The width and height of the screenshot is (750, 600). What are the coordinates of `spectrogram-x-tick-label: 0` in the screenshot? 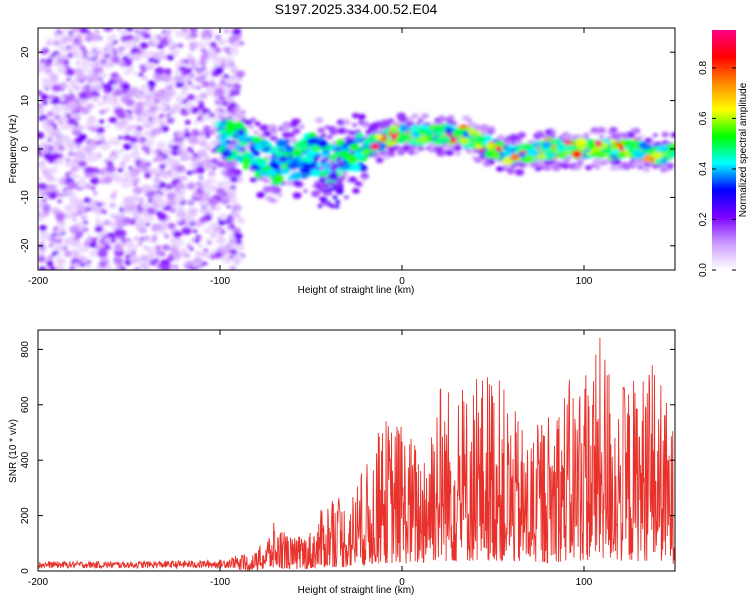 It's located at (402, 281).